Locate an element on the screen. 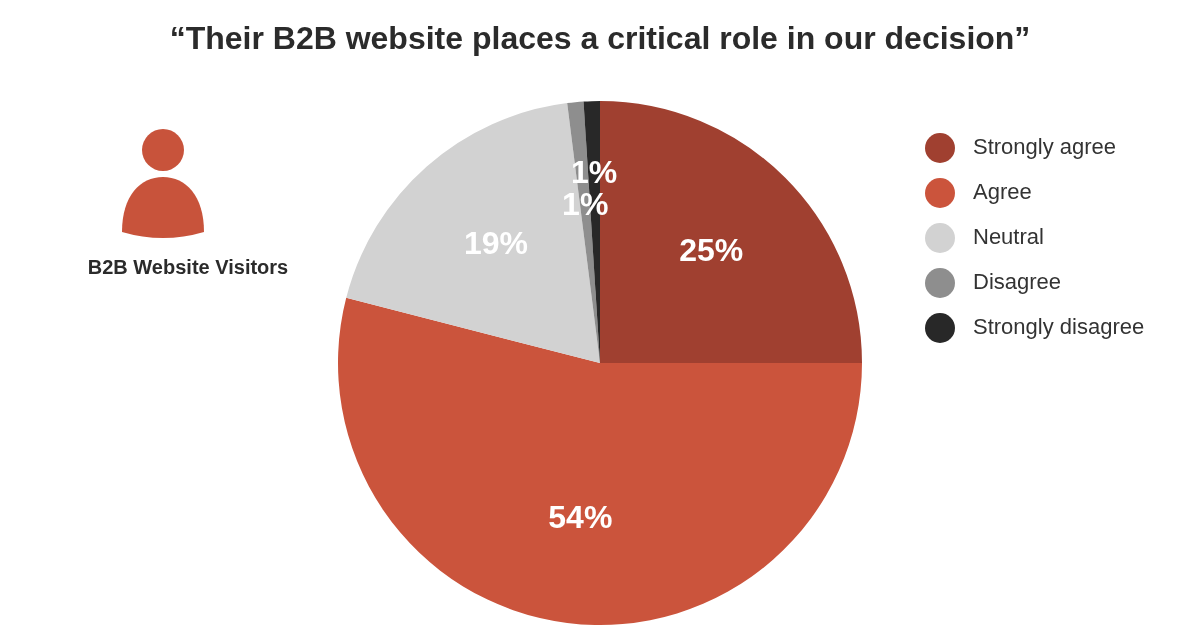 The height and width of the screenshot is (630, 1200). data-label: 54% is located at coordinates (580, 516).